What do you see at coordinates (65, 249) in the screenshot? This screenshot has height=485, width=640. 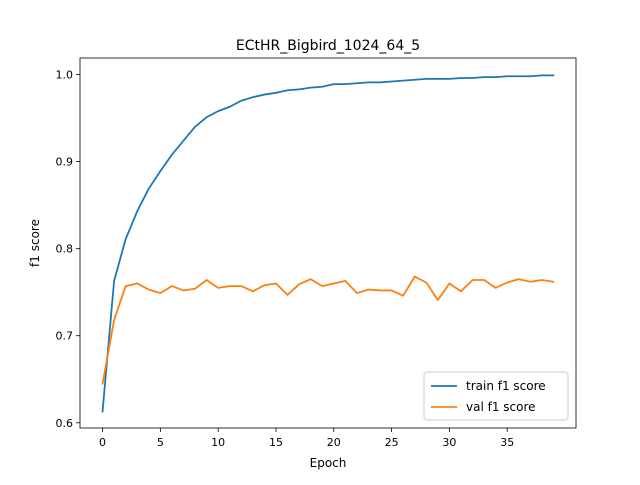 I see `y-tick-label: 0.8` at bounding box center [65, 249].